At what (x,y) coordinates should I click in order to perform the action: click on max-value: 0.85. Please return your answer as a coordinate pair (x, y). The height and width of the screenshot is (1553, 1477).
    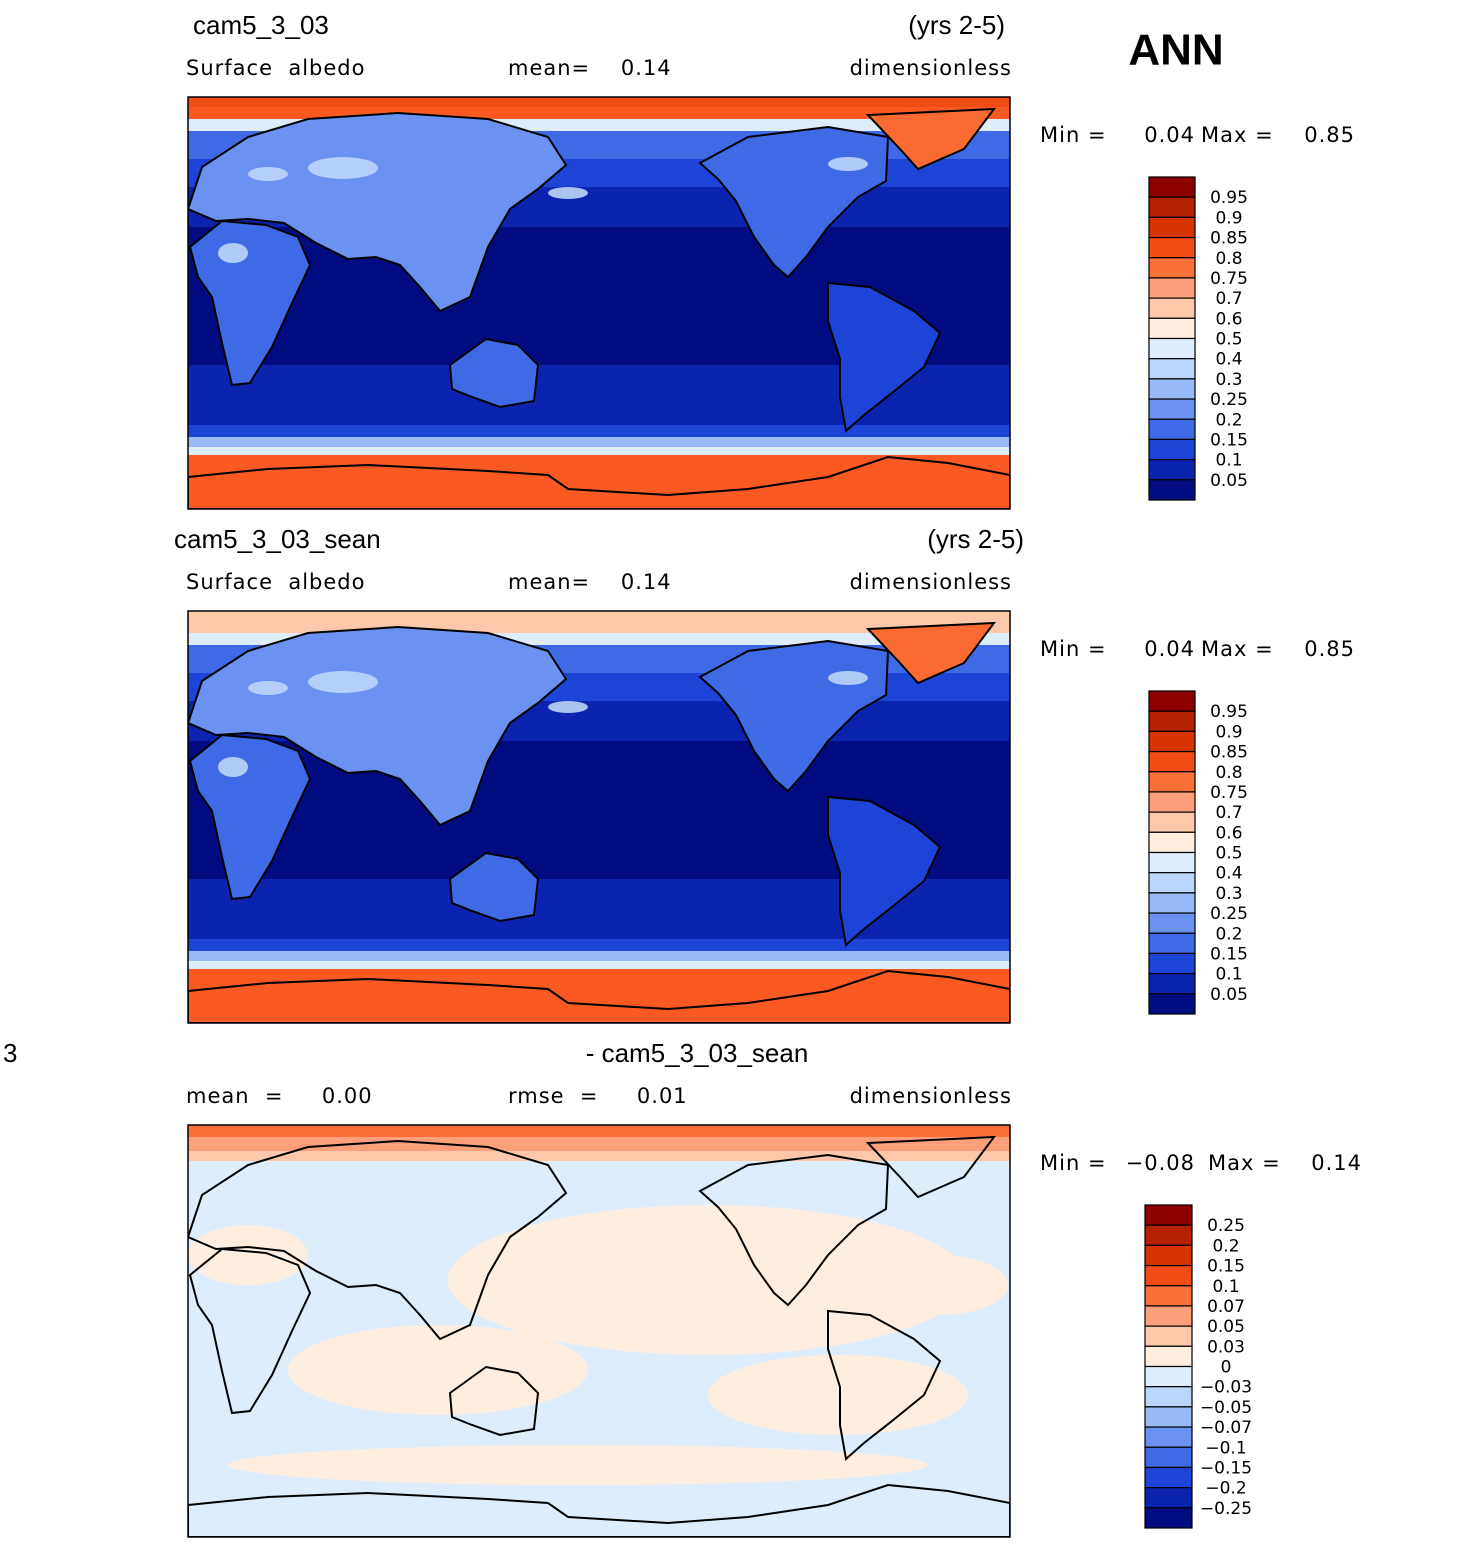
    Looking at the image, I should click on (1329, 135).